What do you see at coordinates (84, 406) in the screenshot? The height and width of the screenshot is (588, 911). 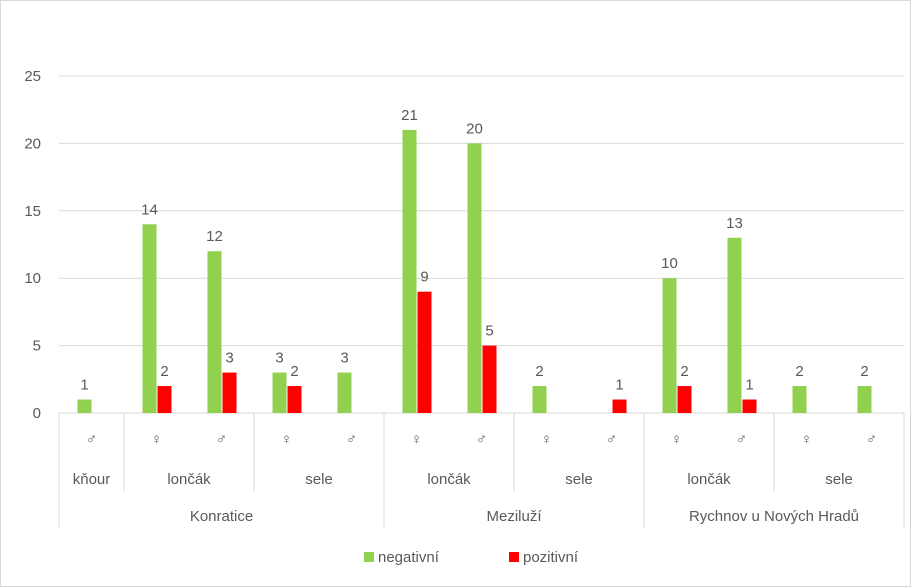 I see `bar-negativní-0` at bounding box center [84, 406].